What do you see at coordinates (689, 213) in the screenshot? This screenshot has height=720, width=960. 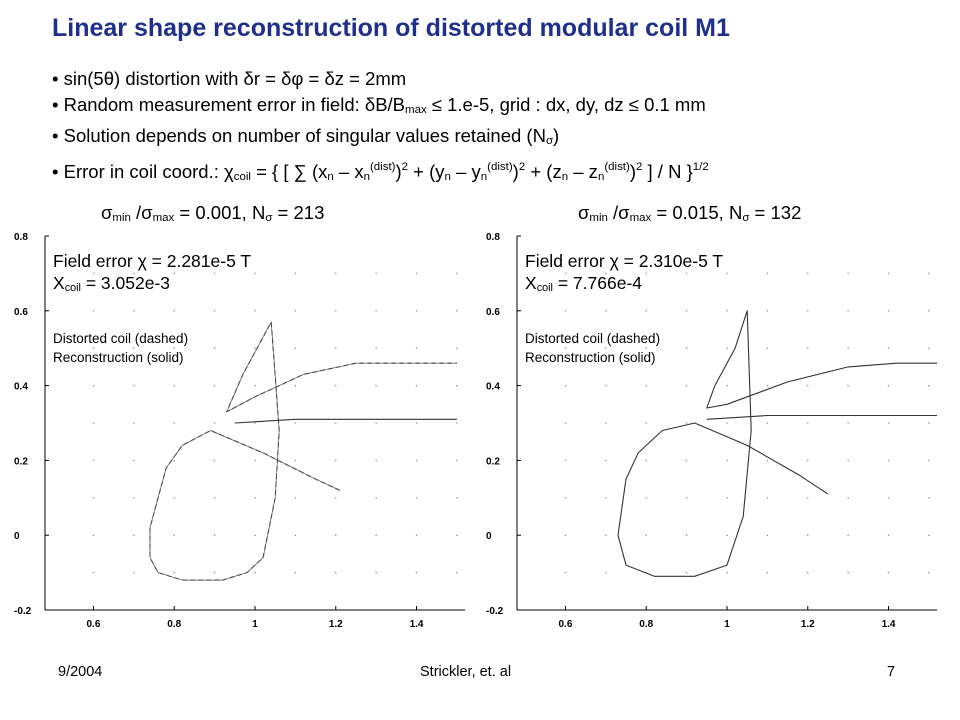 I see `panel-caption-right: σmin /σmax = 0.015, Nσ = 132` at bounding box center [689, 213].